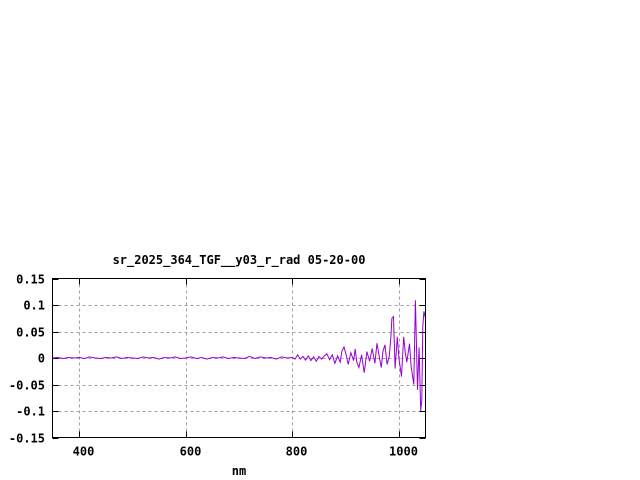  What do you see at coordinates (84, 452) in the screenshot?
I see `x-tick-label: 400` at bounding box center [84, 452].